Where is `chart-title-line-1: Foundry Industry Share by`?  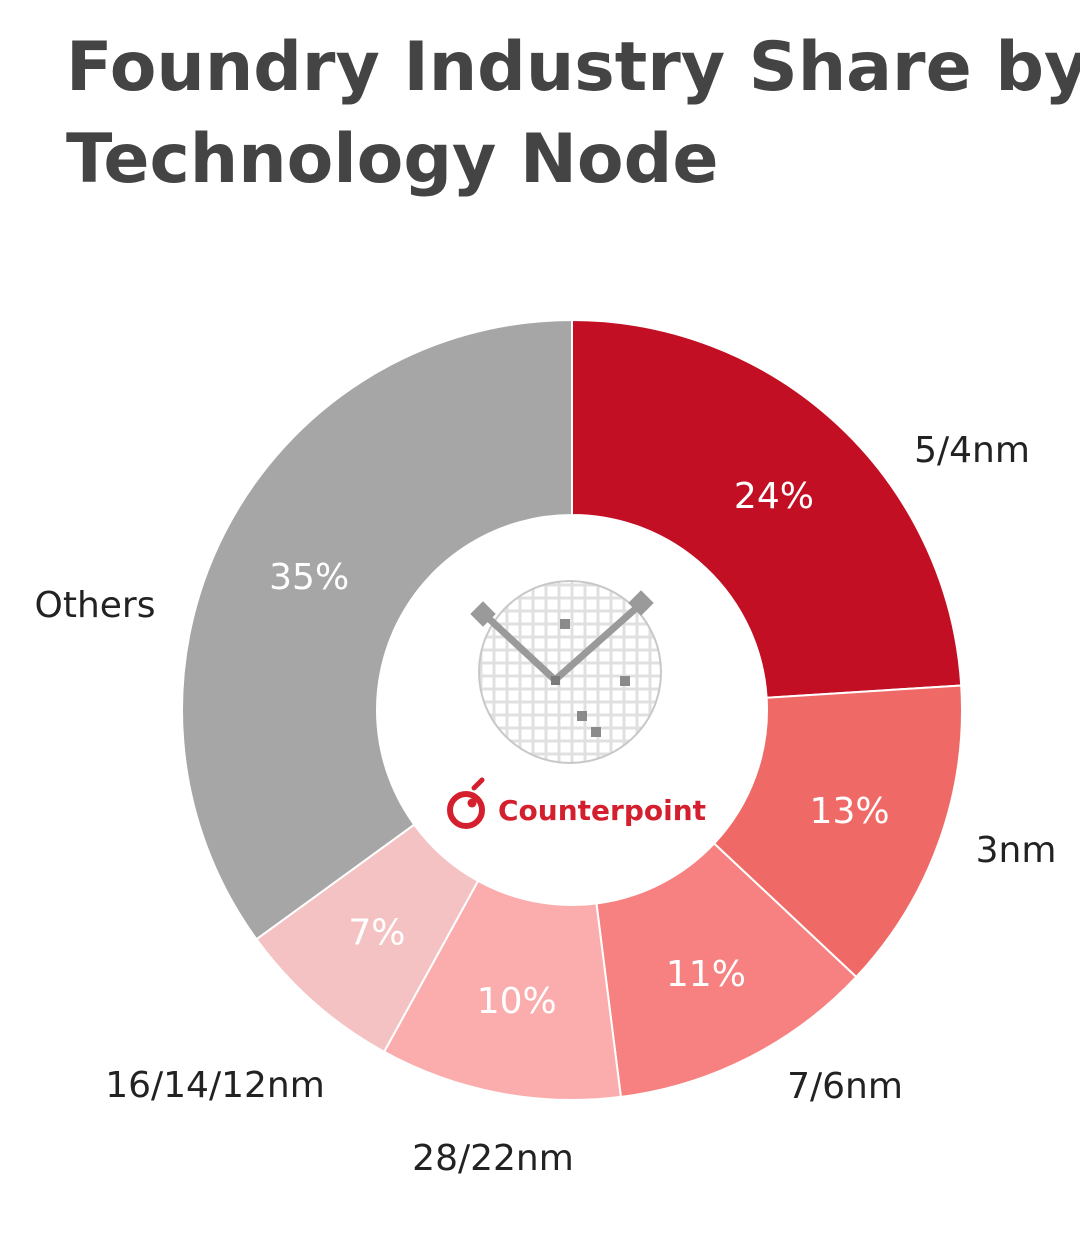 chart-title-line-1: Foundry Industry Share by is located at coordinates (573, 67).